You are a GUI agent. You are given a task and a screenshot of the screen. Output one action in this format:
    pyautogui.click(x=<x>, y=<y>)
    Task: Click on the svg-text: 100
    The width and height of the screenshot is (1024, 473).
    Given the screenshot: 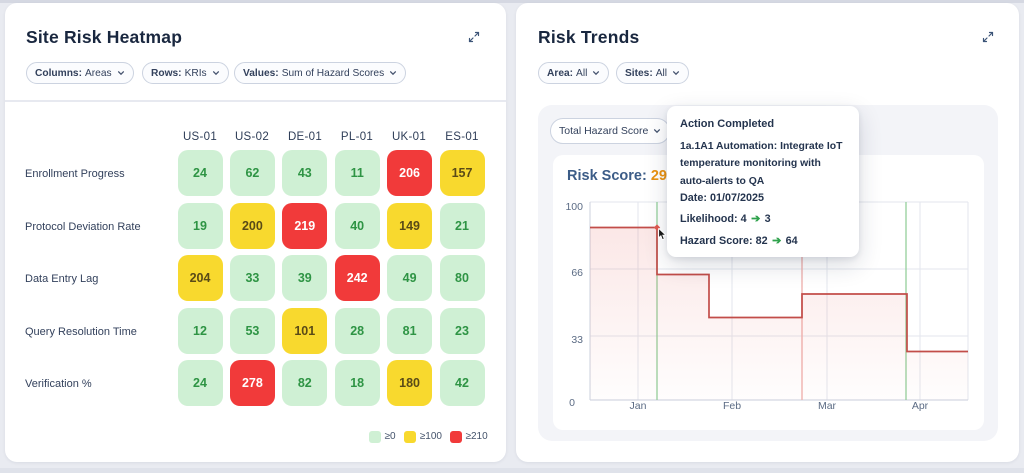 What is the action you would take?
    pyautogui.click(x=574, y=207)
    